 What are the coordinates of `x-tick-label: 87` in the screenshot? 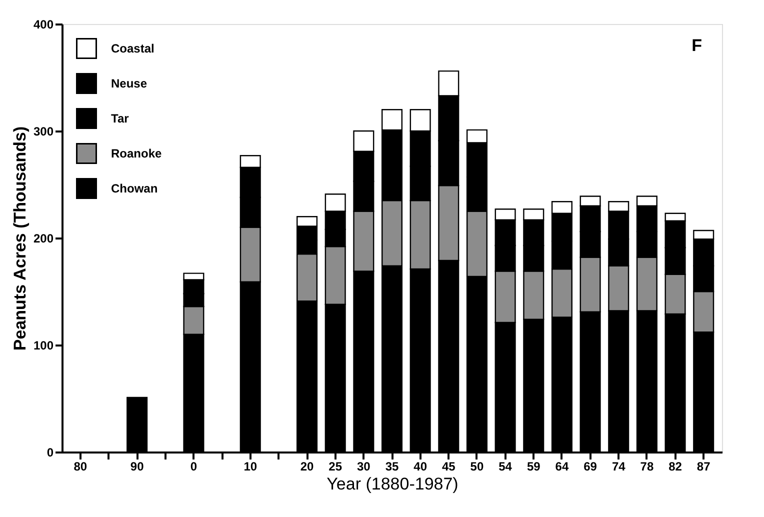 It's located at (703, 467).